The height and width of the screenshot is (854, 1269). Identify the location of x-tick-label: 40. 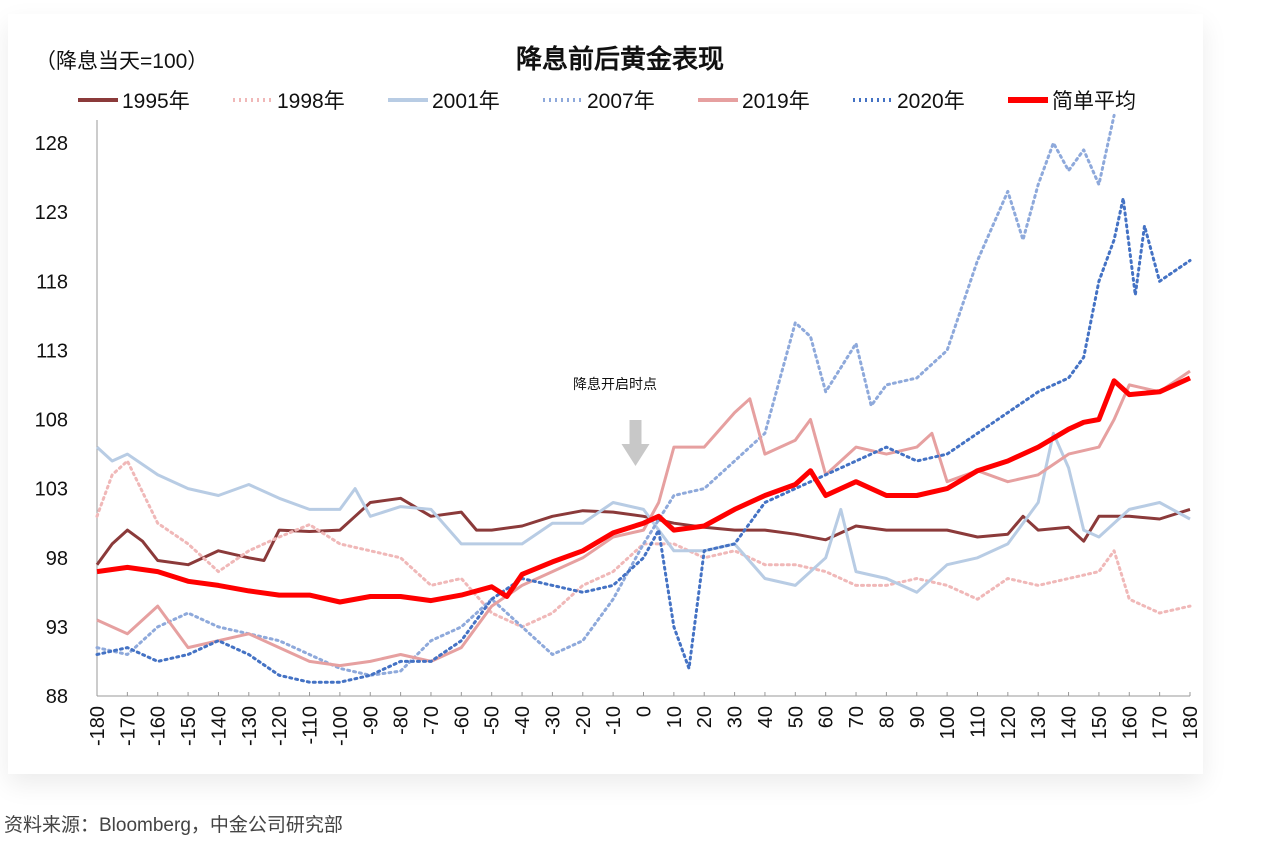
(766, 717).